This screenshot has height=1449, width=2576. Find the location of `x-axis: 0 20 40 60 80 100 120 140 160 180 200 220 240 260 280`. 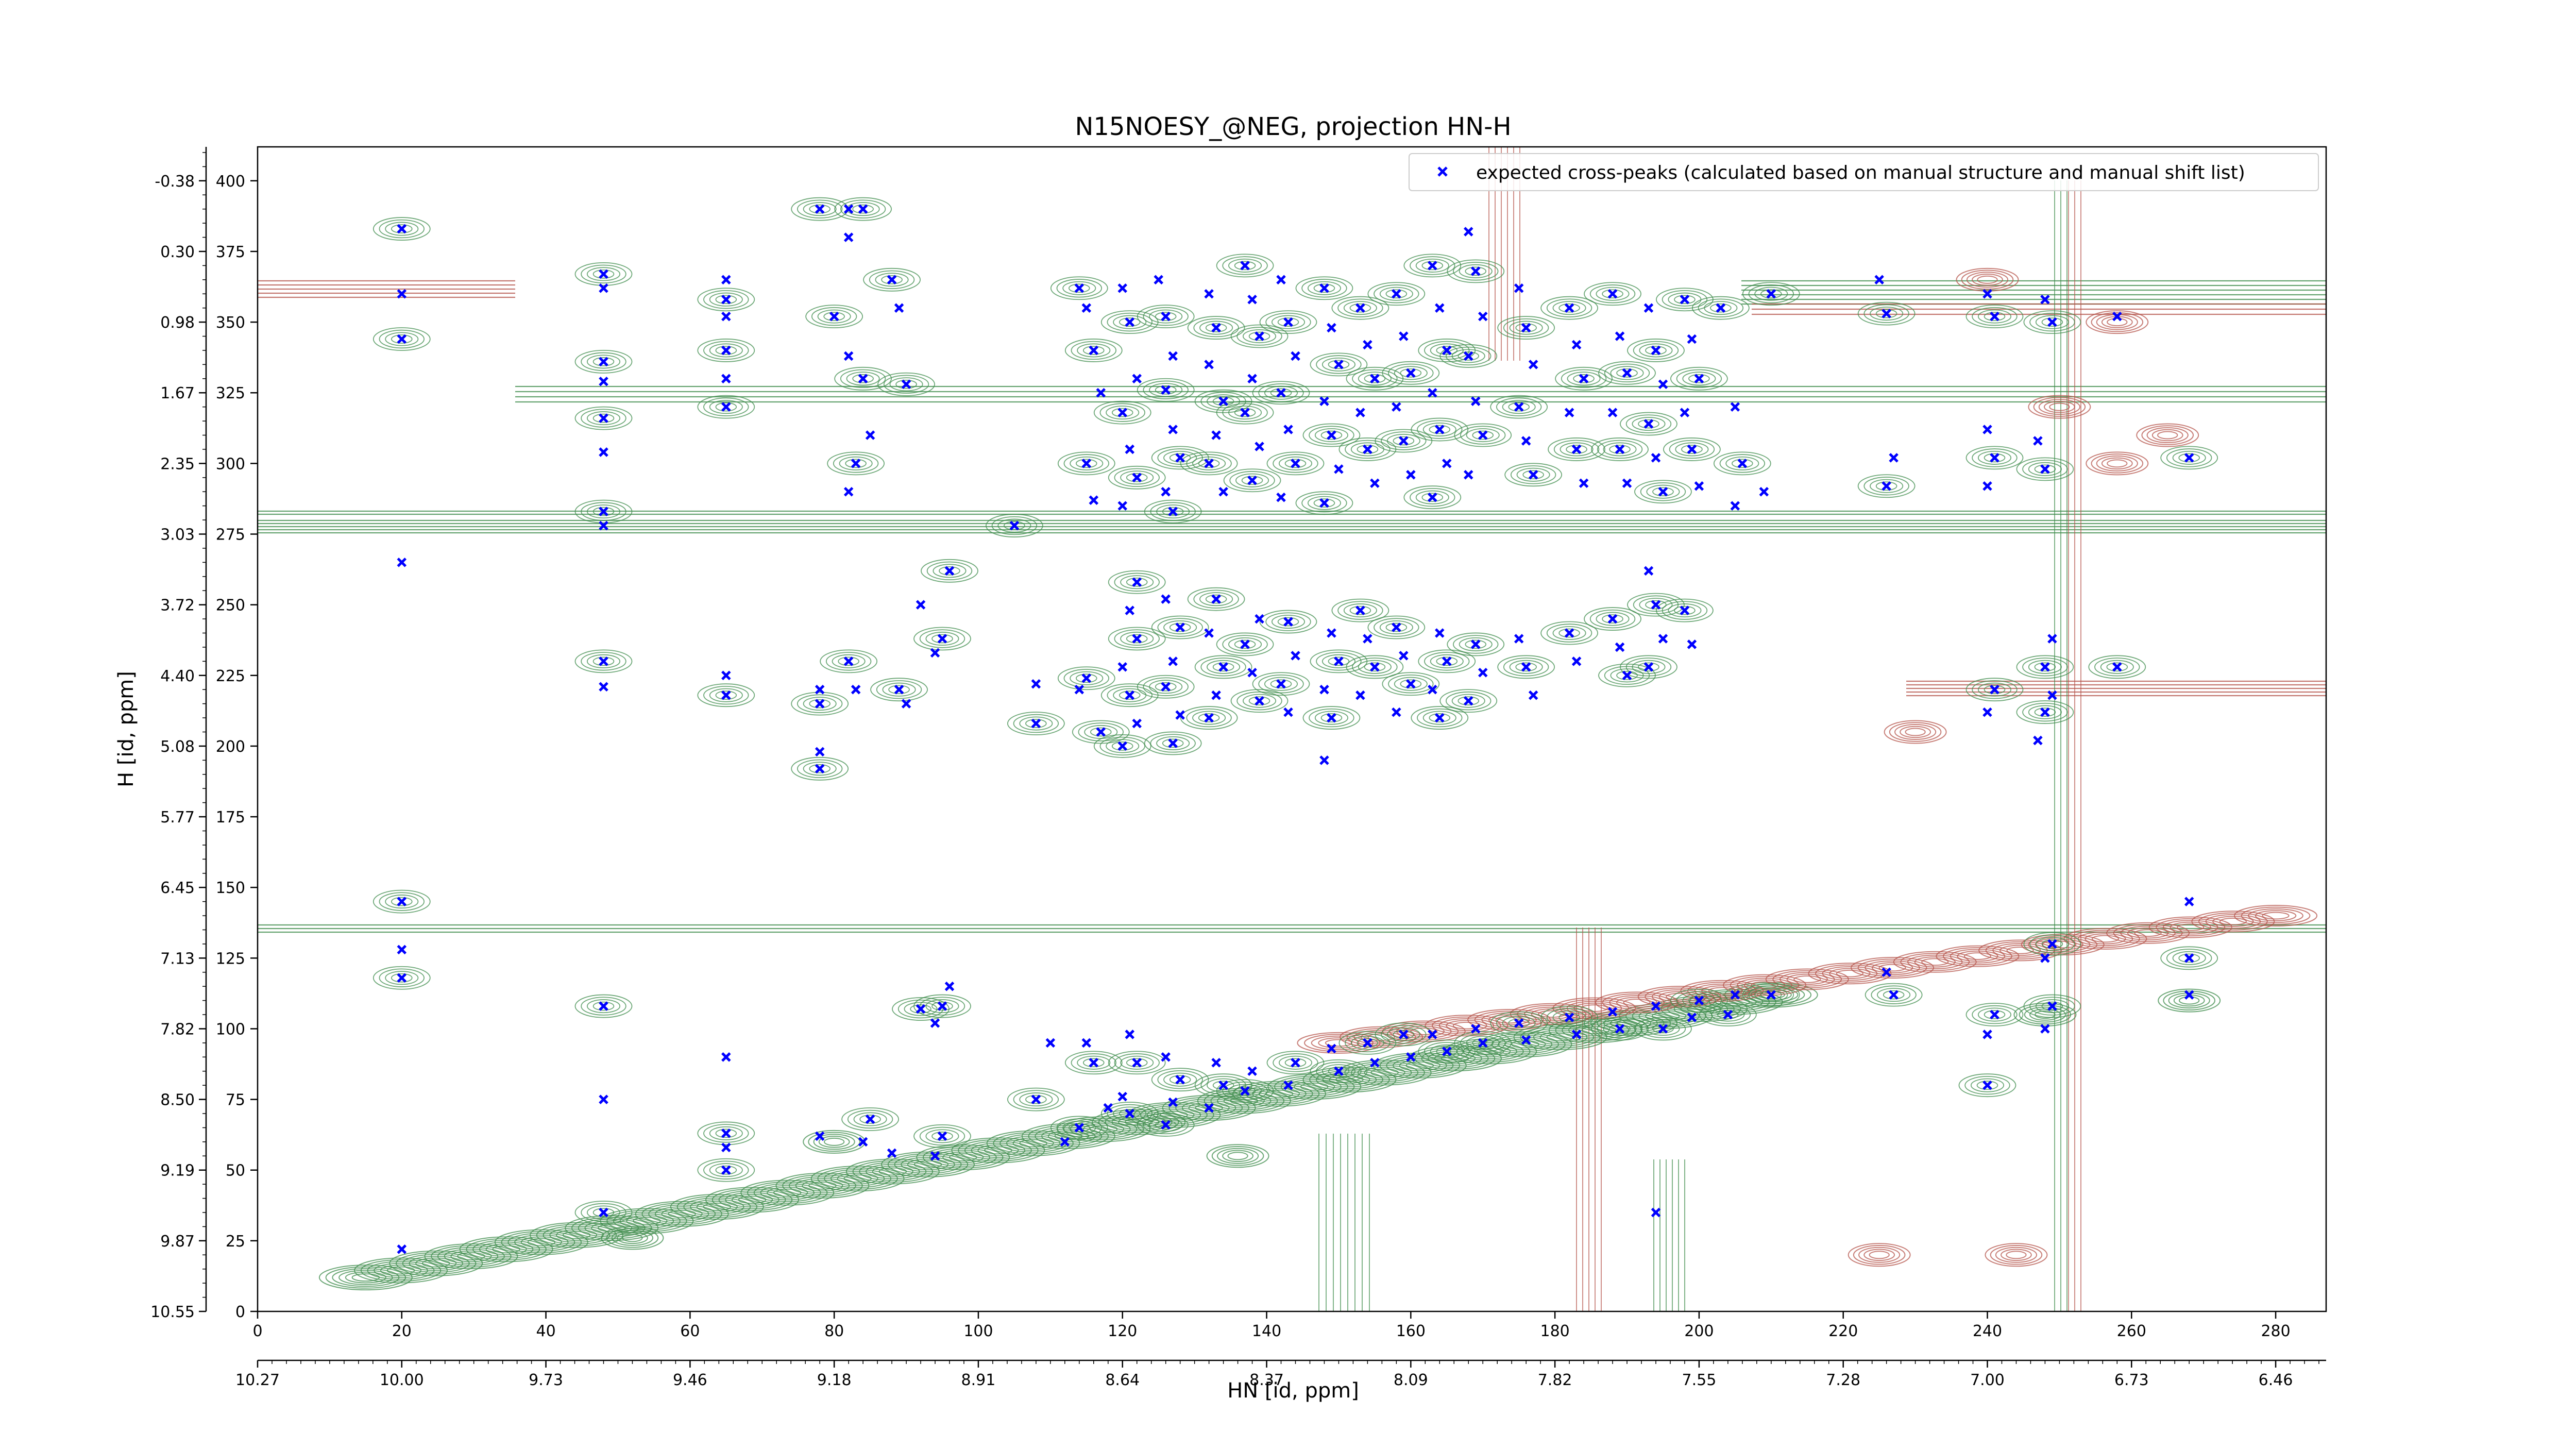

x-axis: 0 20 40 60 80 100 120 140 160 180 200 220 240 260 280 is located at coordinates (1271, 1325).